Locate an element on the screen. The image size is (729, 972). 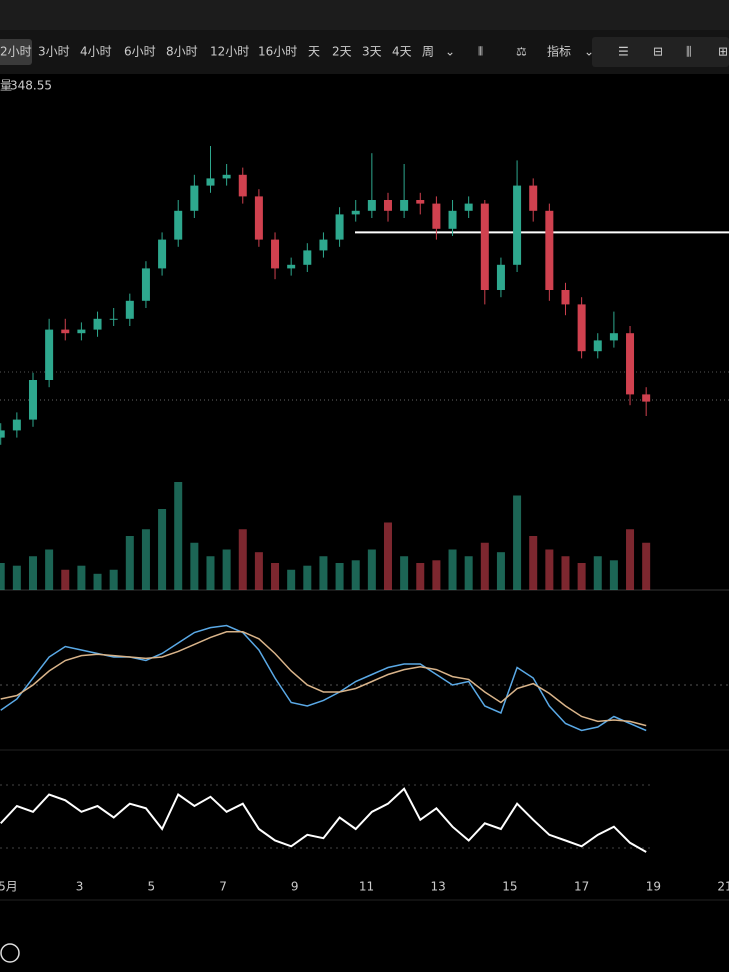
dropdown-arrow: ⌄ is located at coordinates (450, 52).